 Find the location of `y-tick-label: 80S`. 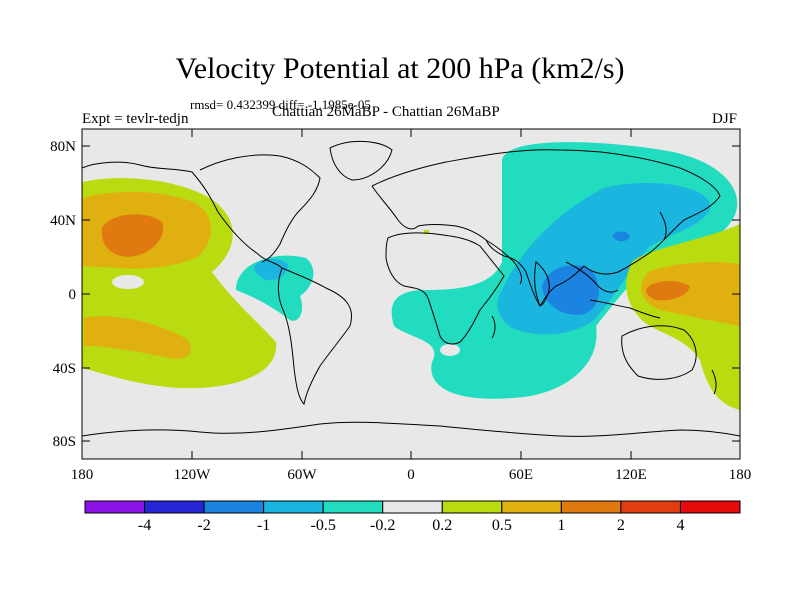

y-tick-label: 80S is located at coordinates (64, 442).